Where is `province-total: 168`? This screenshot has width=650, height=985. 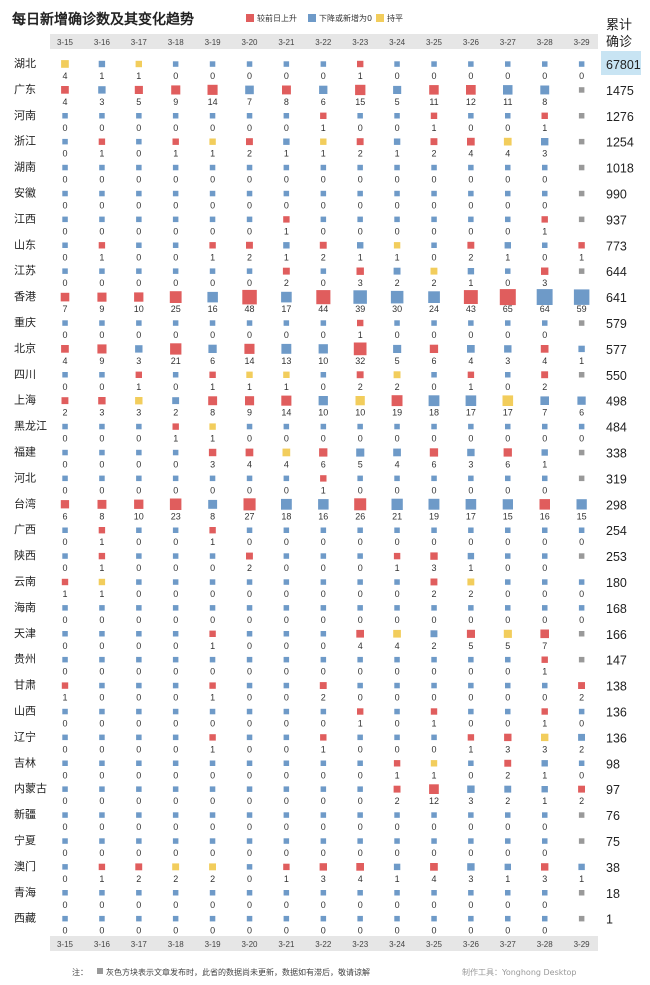
province-total: 168 is located at coordinates (616, 609).